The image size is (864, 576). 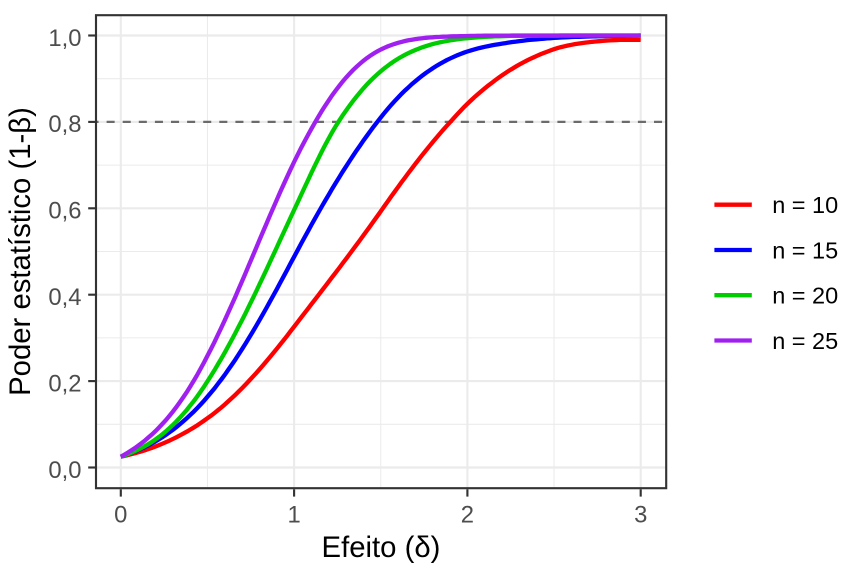 What do you see at coordinates (805, 296) in the screenshot?
I see `svg-text: n = 20` at bounding box center [805, 296].